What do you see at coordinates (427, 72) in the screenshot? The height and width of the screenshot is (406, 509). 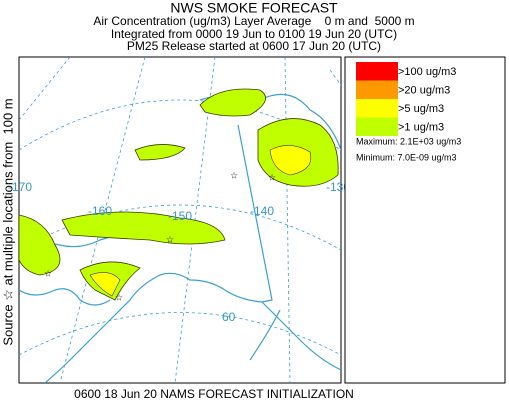 I see `legend-label: >100 ug/m3` at bounding box center [427, 72].